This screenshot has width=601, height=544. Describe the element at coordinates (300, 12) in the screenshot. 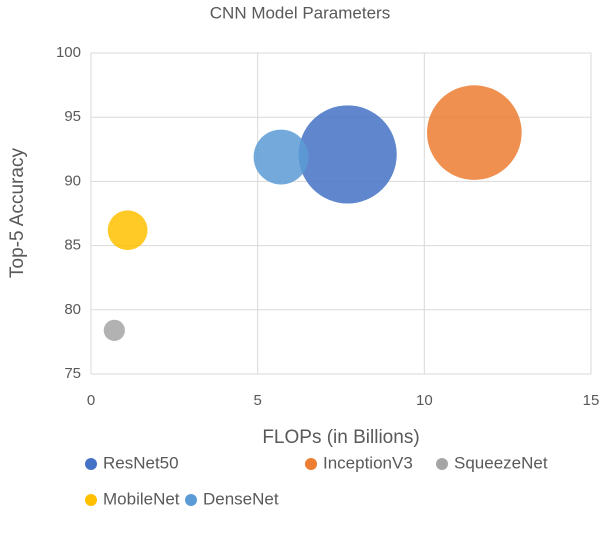

I see `chart-title: CNN Model Parameters` at that location.